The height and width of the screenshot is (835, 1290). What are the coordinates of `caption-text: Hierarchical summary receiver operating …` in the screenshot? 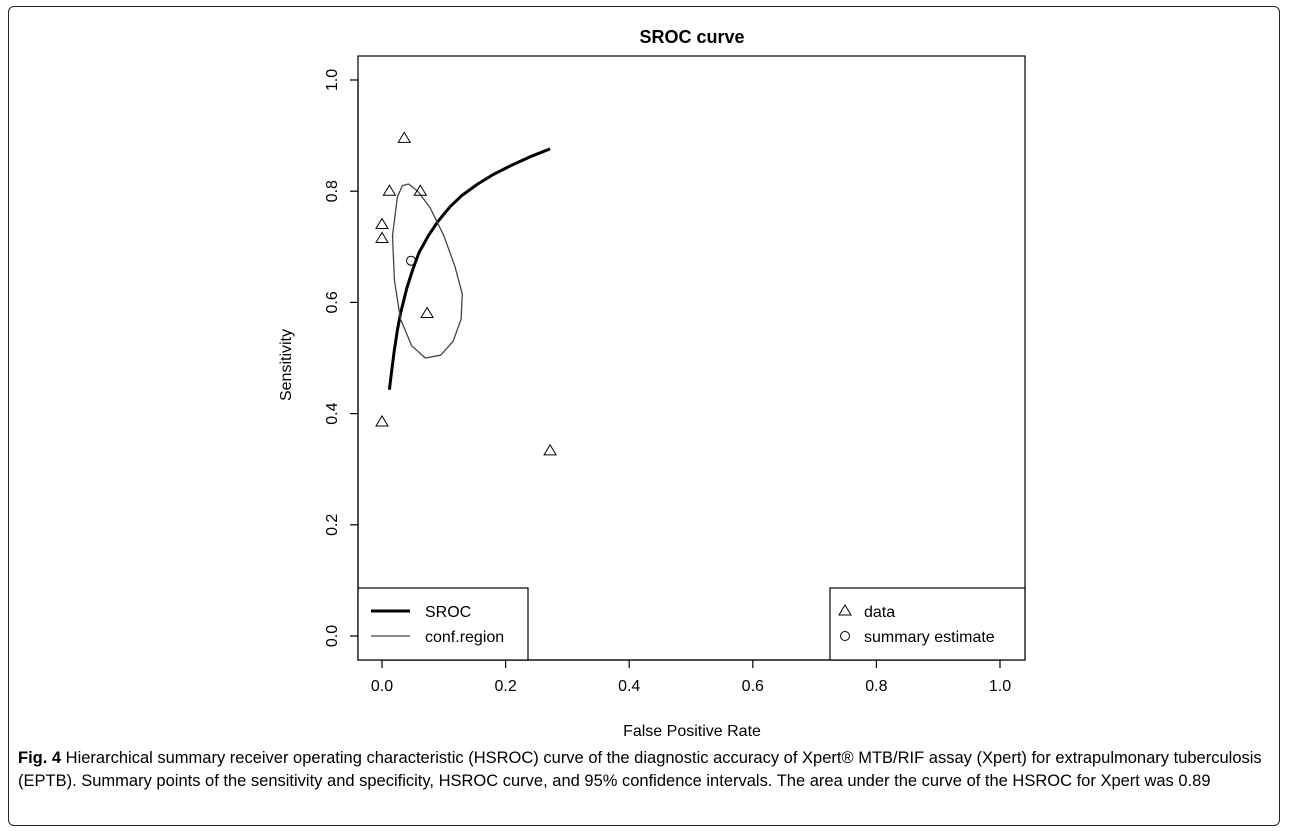 It's located at (640, 769).